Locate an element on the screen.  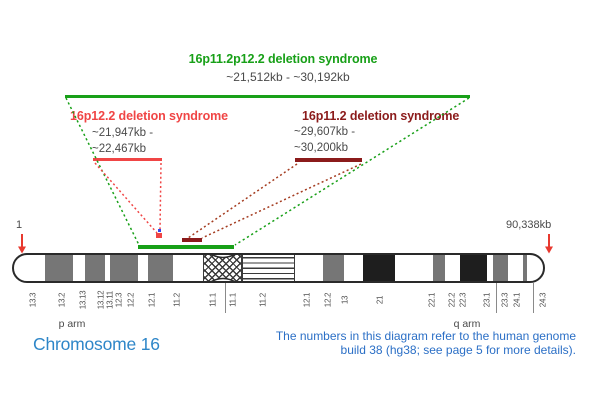
start-arrow-icon is located at coordinates (22, 244).